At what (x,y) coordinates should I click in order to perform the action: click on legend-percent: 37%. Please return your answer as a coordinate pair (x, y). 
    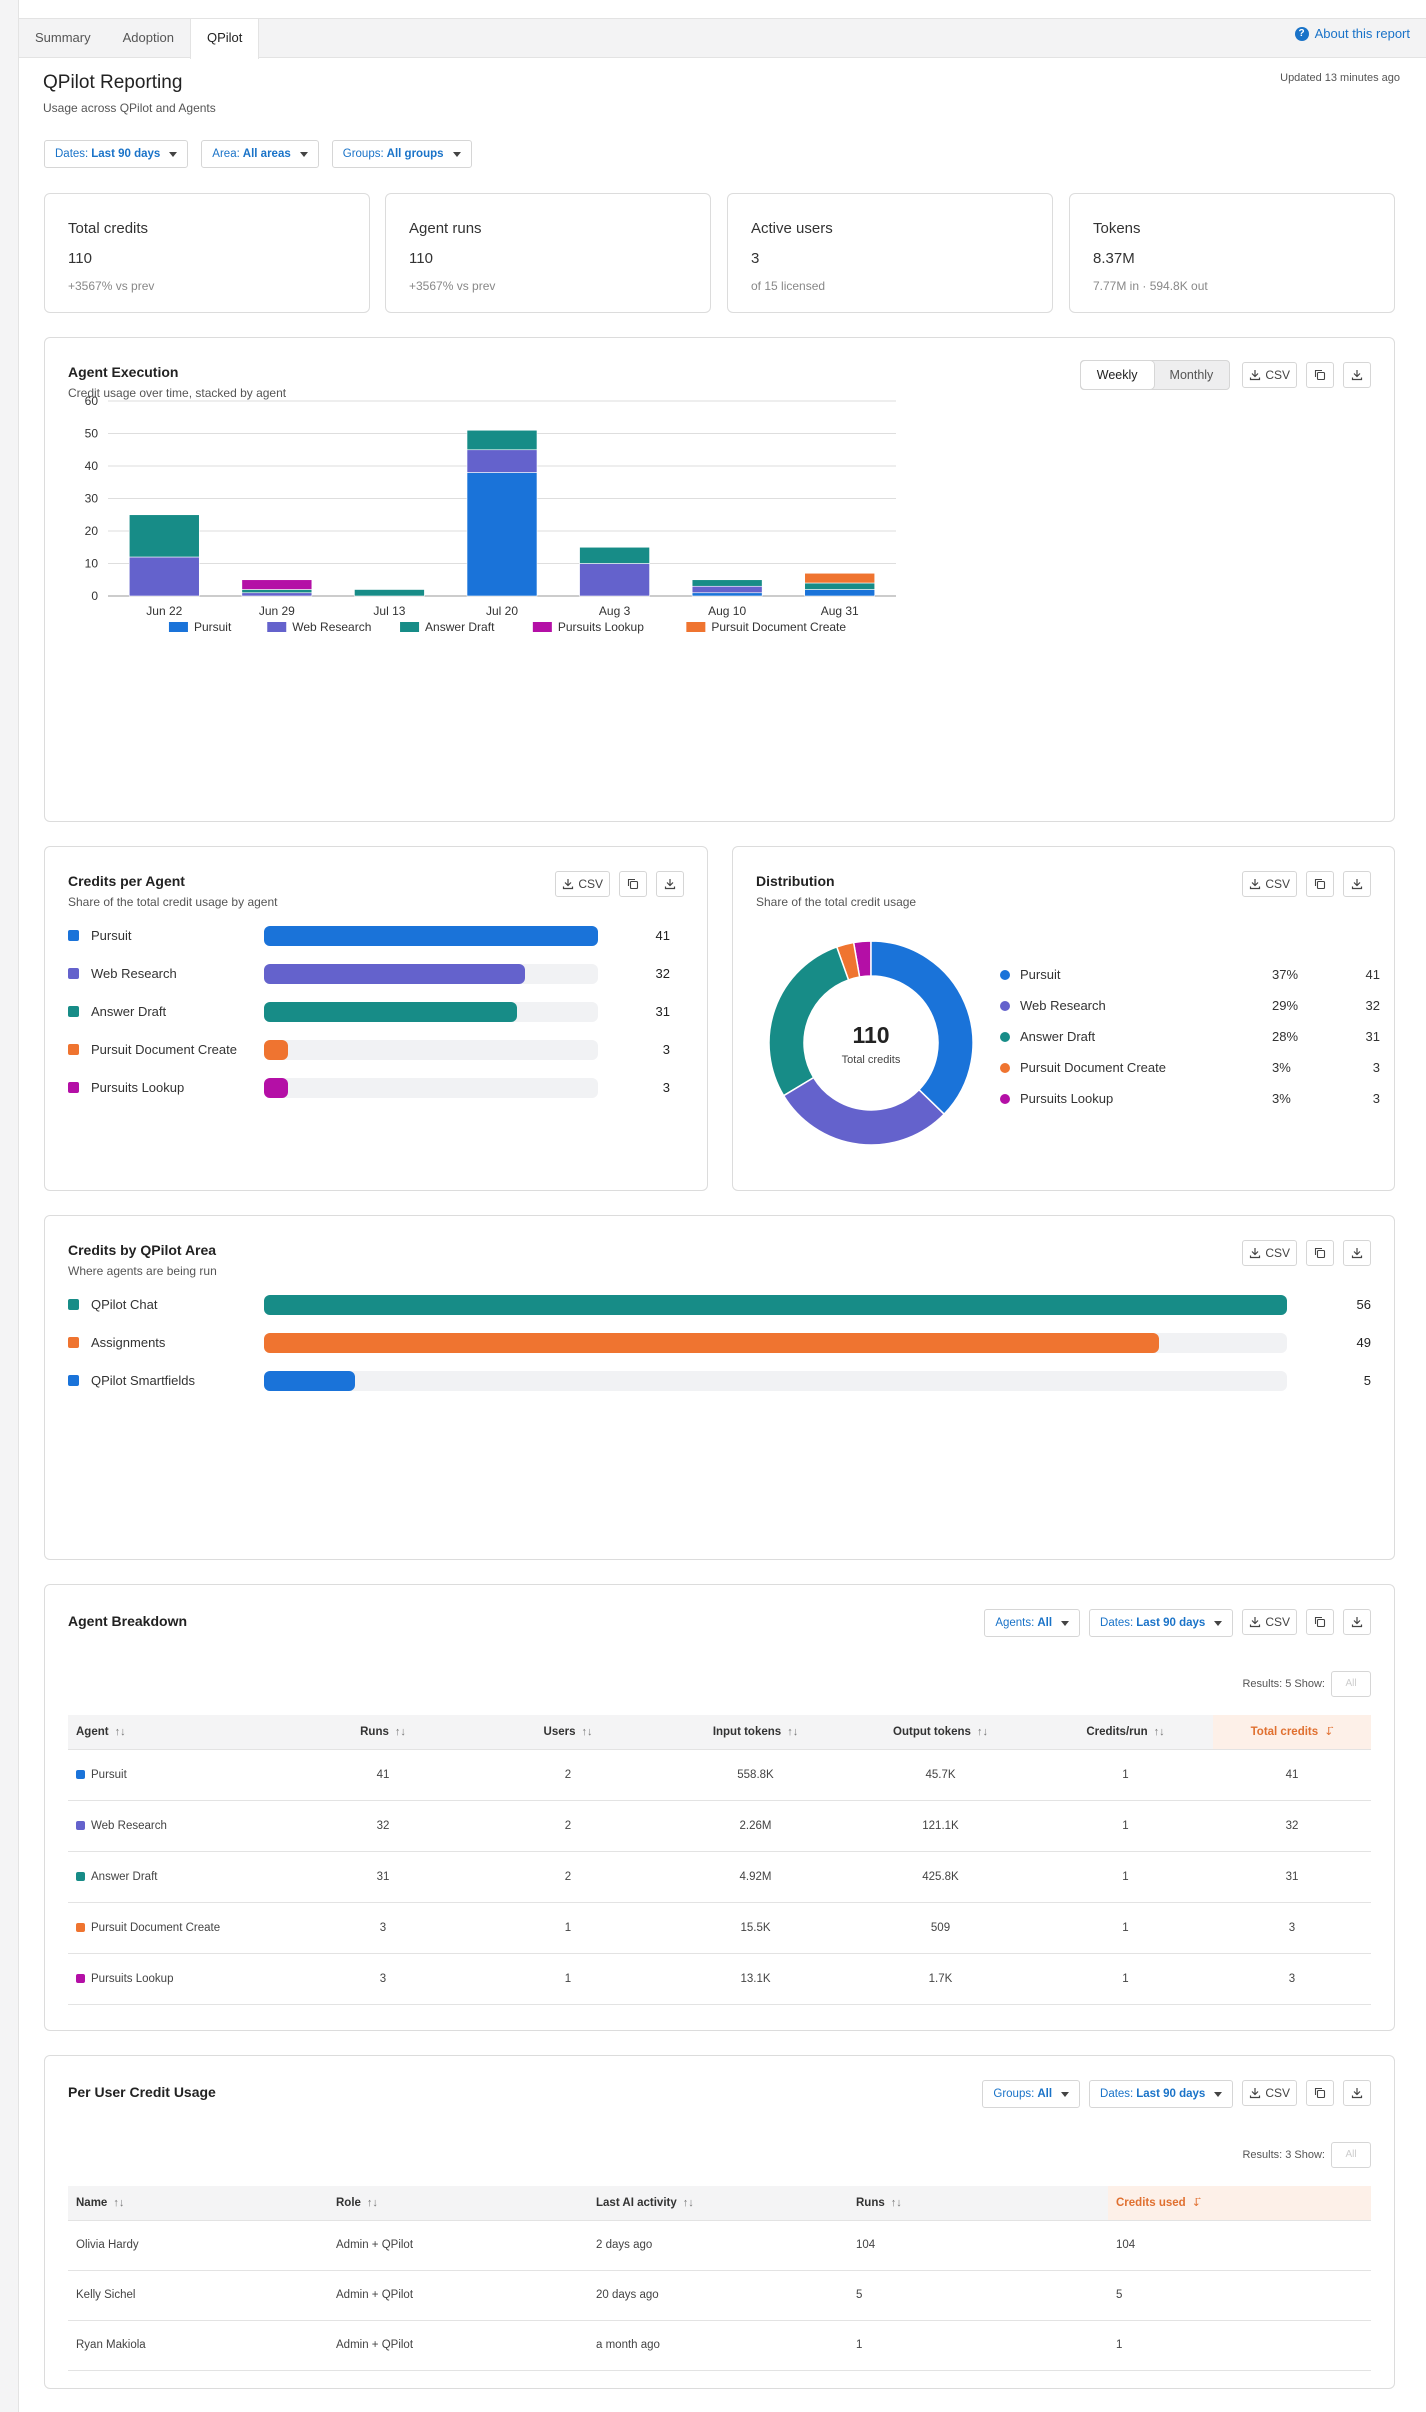
    Looking at the image, I should click on (1285, 974).